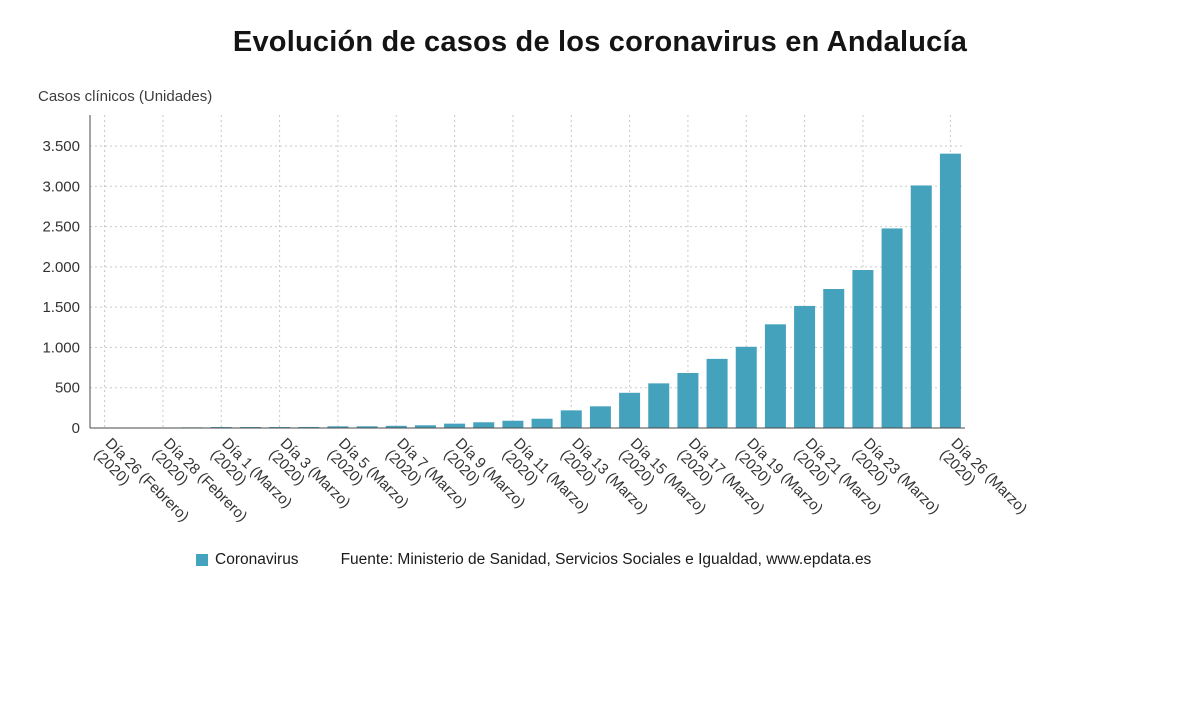 Image resolution: width=1200 pixels, height=705 pixels. Describe the element at coordinates (202, 560) in the screenshot. I see `legend-swatch-icon` at that location.